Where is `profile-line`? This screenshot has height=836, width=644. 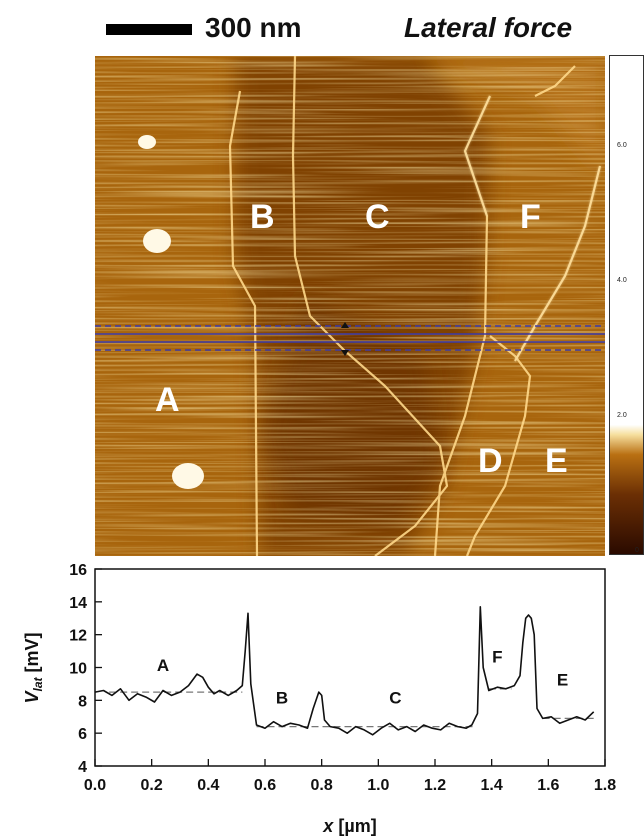 profile-line is located at coordinates (344, 671).